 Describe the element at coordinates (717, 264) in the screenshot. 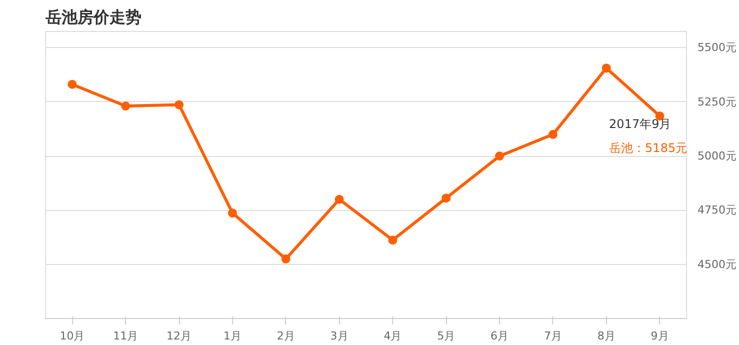

I see `y-tick-label: 4500元` at that location.